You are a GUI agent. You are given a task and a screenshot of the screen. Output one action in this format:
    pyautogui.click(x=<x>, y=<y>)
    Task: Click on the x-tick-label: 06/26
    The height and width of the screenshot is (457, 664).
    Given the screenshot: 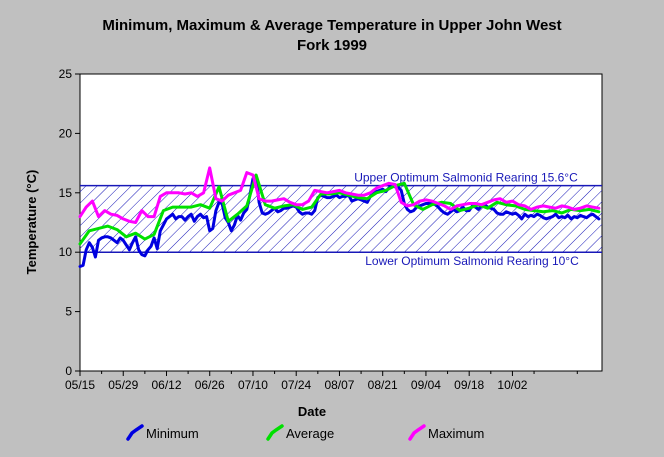 What is the action you would take?
    pyautogui.click(x=210, y=385)
    